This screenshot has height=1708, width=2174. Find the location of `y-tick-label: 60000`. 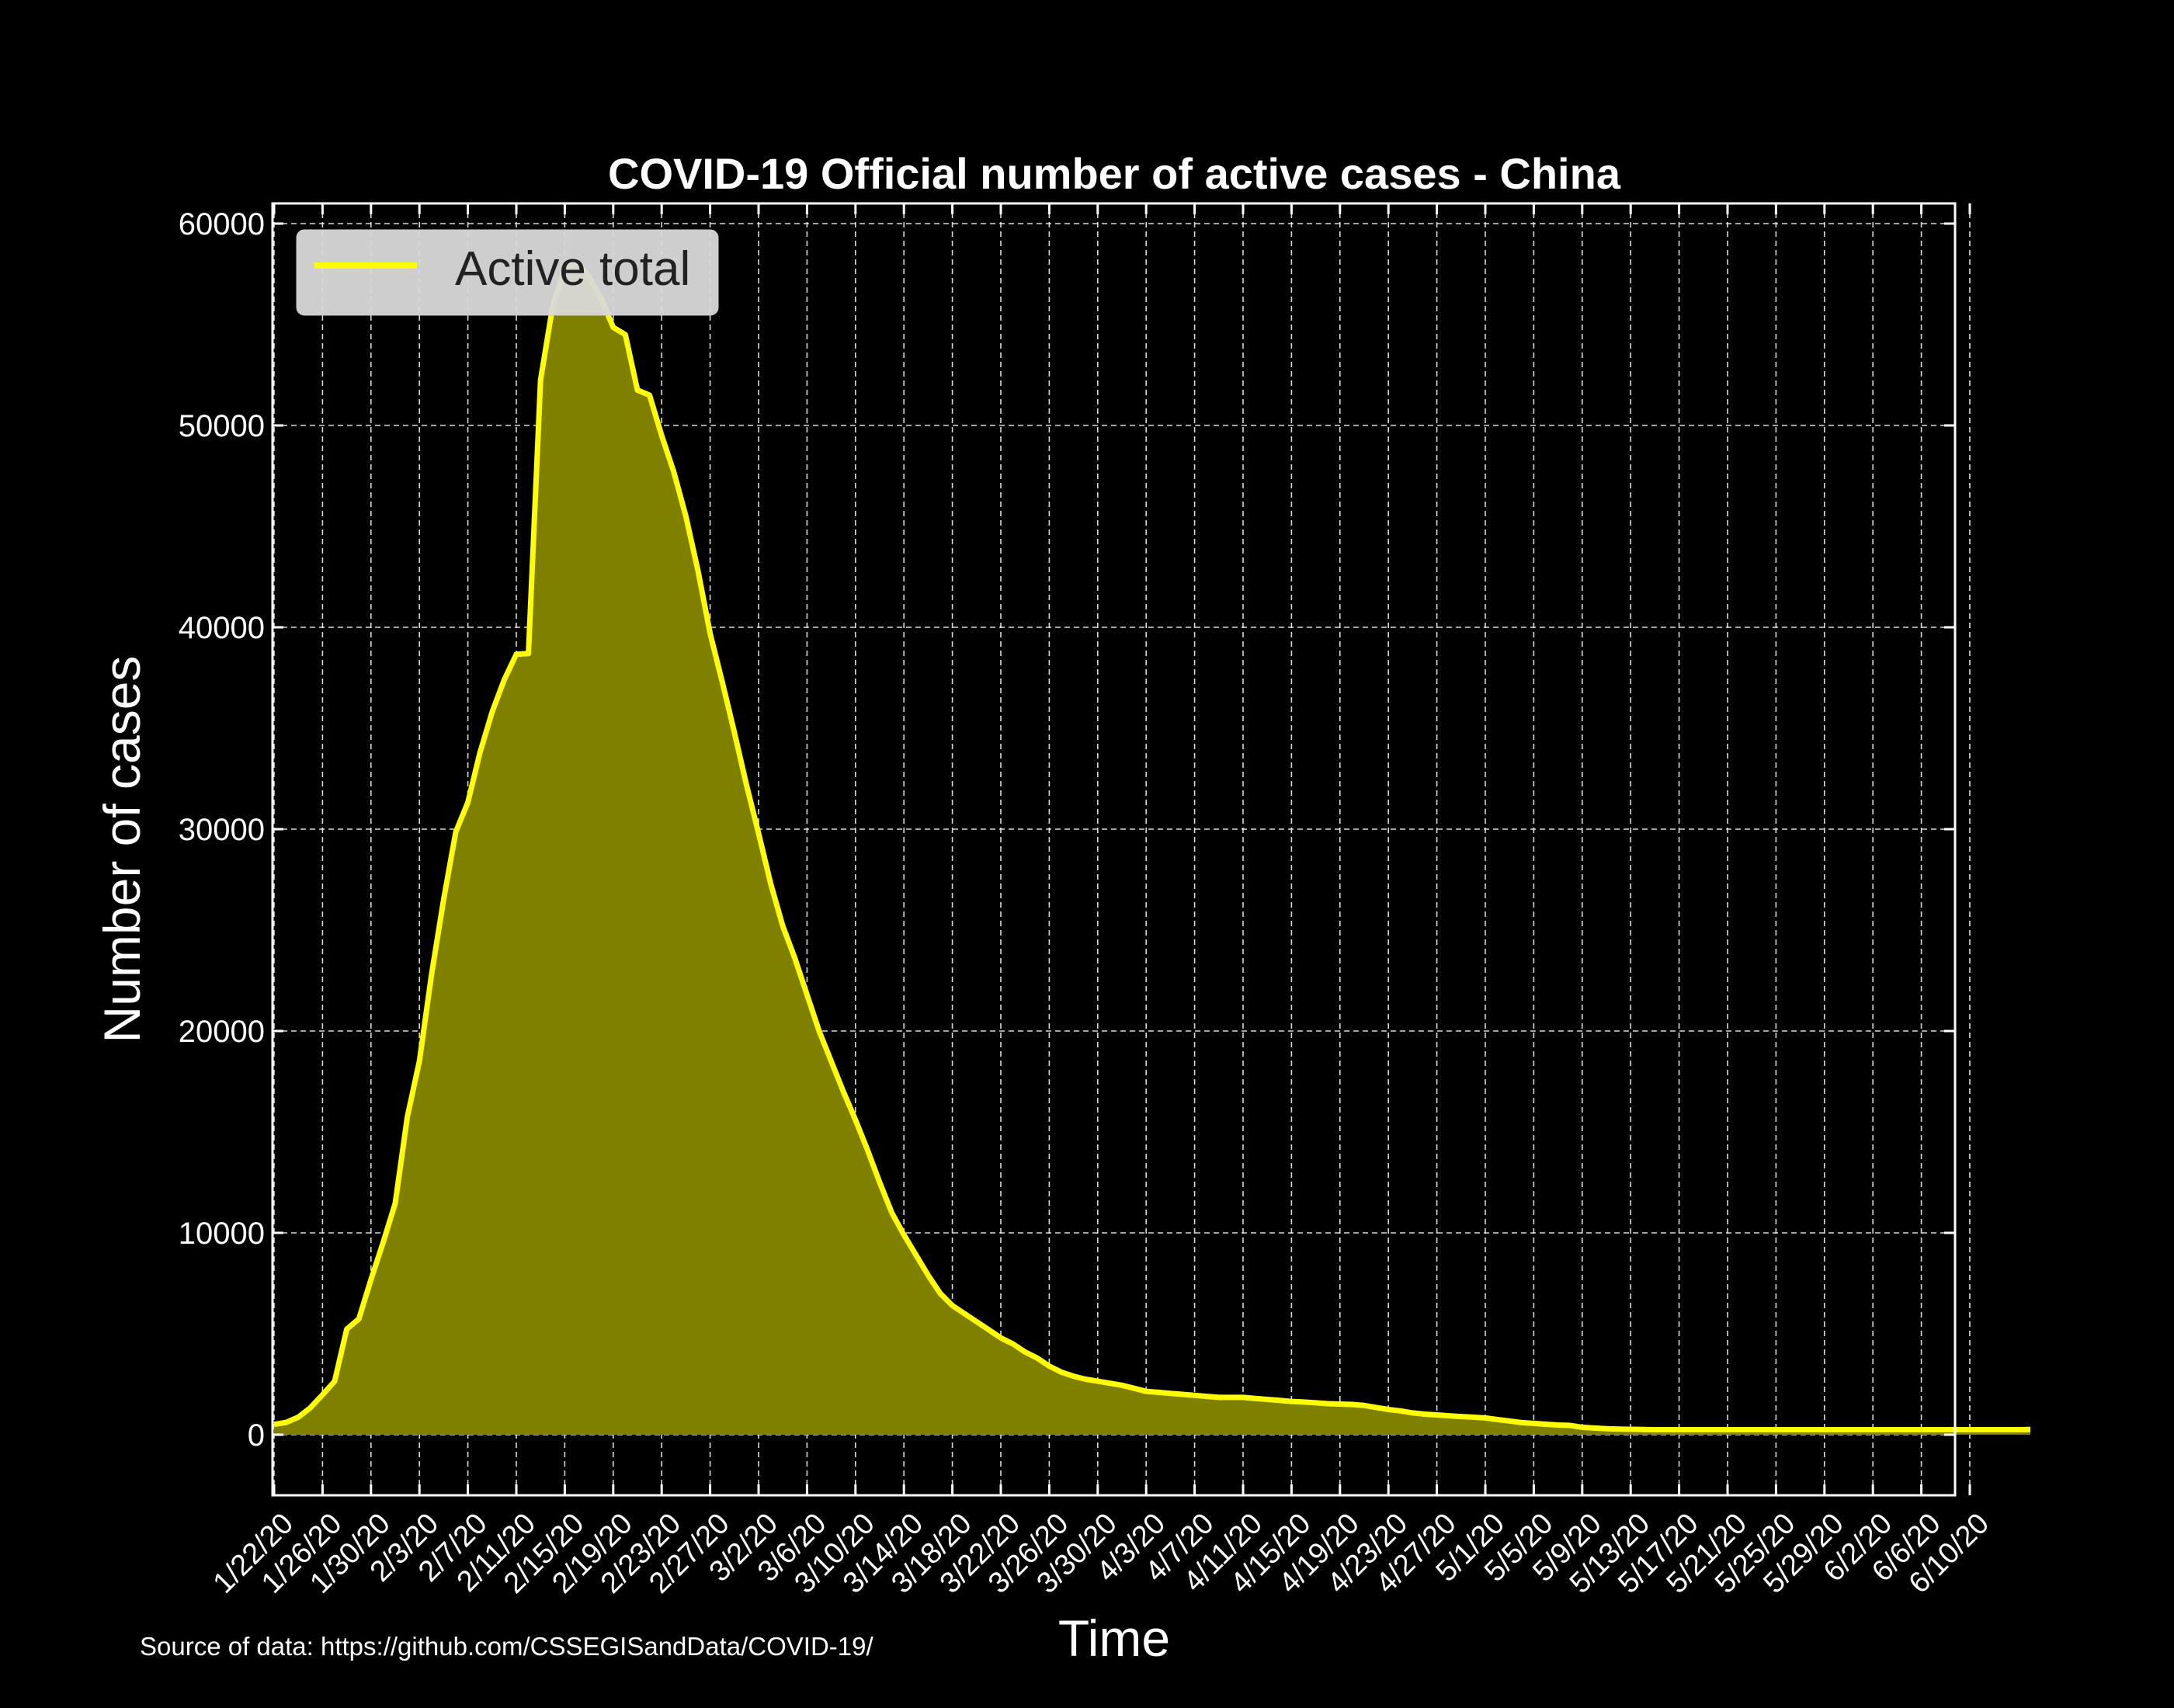

y-tick-label: 60000 is located at coordinates (222, 224).